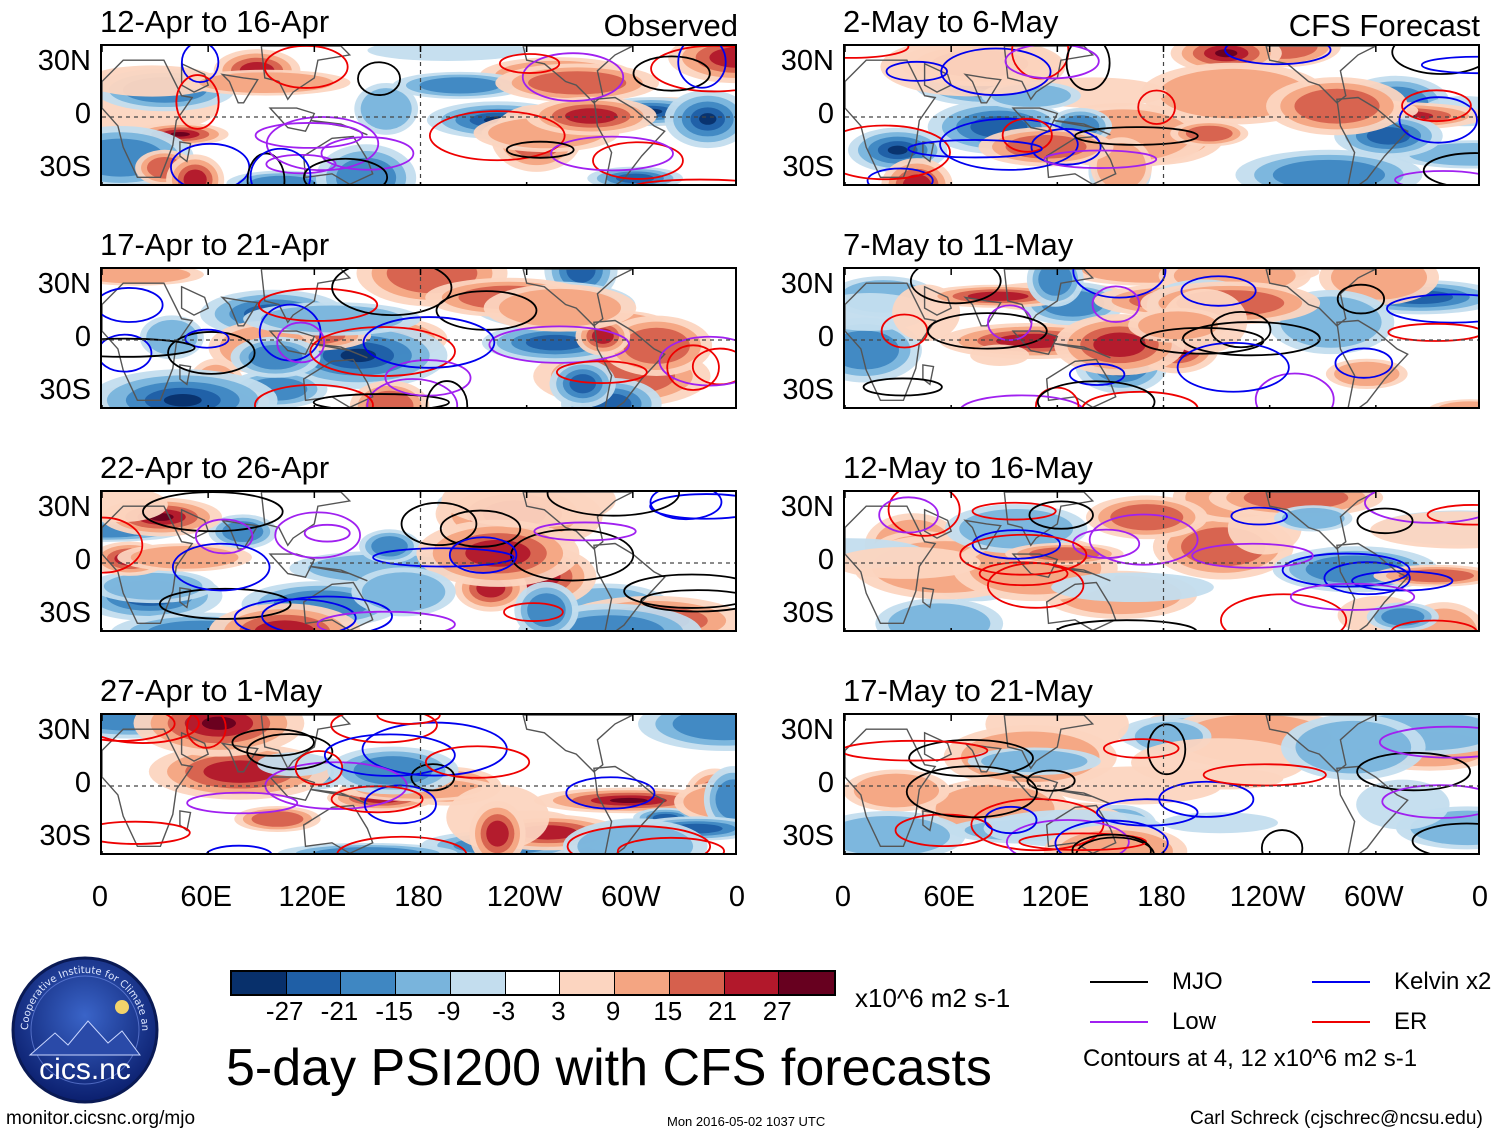 Image resolution: width=1510 pixels, height=1137 pixels. What do you see at coordinates (1341, 982) in the screenshot?
I see `legend-line` at bounding box center [1341, 982].